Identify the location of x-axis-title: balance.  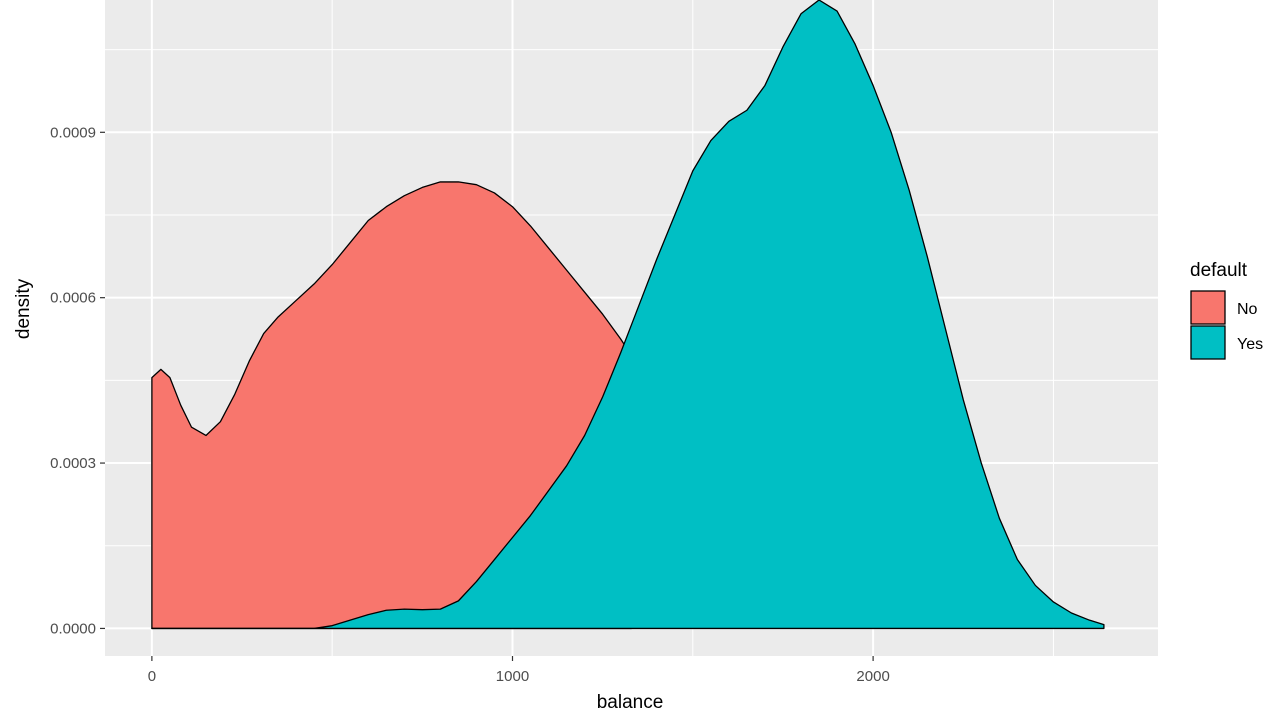
(630, 702).